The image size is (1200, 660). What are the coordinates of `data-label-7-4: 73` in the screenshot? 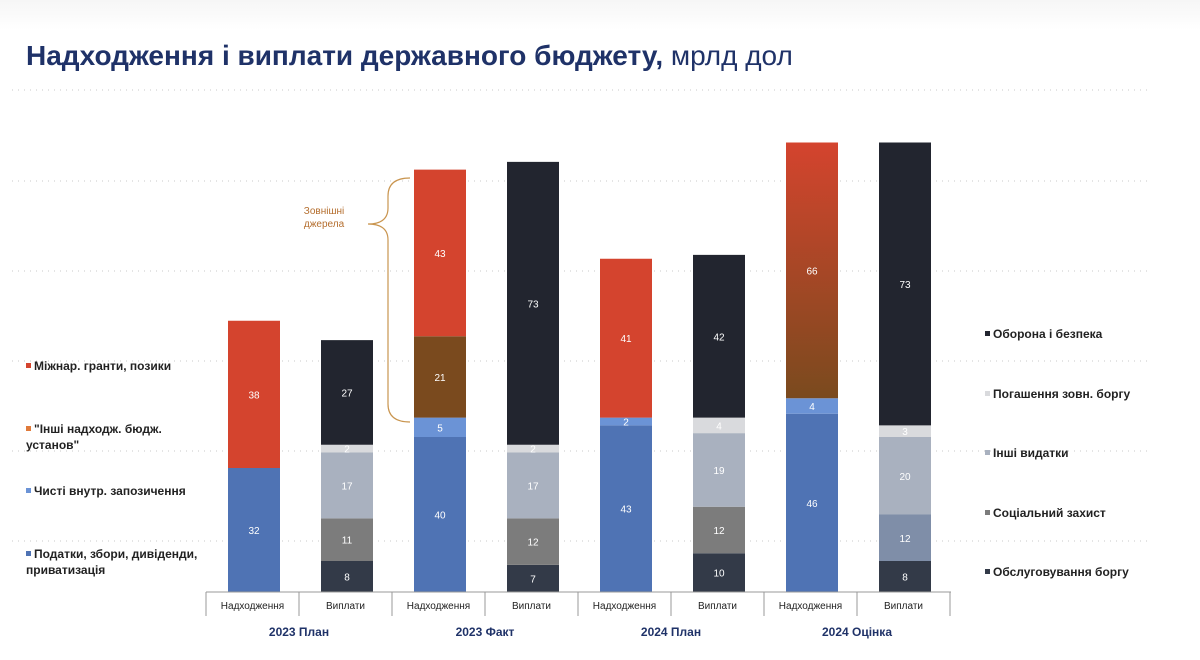 It's located at (905, 285).